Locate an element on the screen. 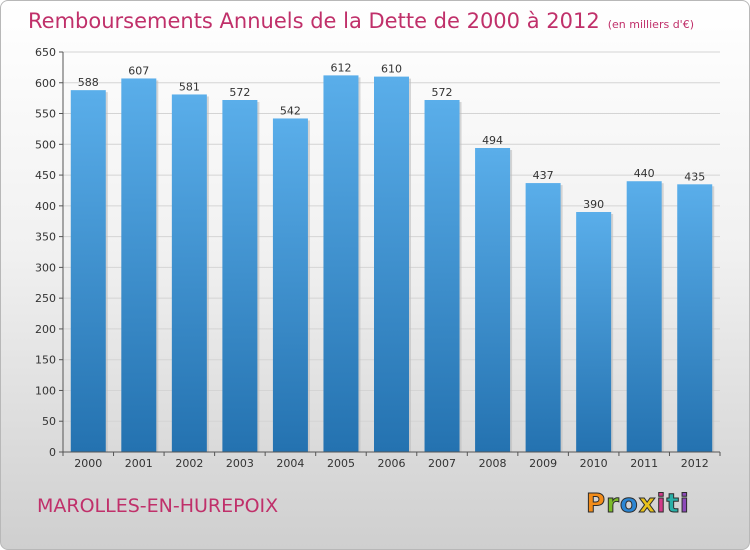 The height and width of the screenshot is (550, 750). bar-2008 is located at coordinates (493, 300).